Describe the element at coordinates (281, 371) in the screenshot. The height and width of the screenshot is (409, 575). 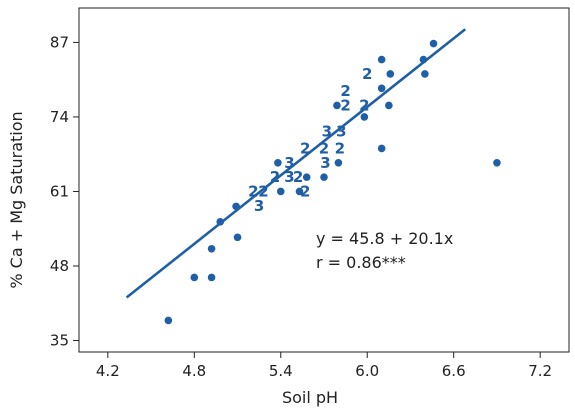
I see `x-tick-label: 5.4` at that location.